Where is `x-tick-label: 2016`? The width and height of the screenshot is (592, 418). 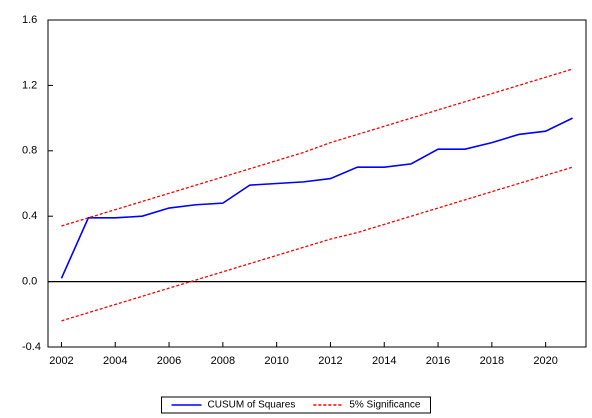
x-tick-label: 2016 is located at coordinates (438, 361).